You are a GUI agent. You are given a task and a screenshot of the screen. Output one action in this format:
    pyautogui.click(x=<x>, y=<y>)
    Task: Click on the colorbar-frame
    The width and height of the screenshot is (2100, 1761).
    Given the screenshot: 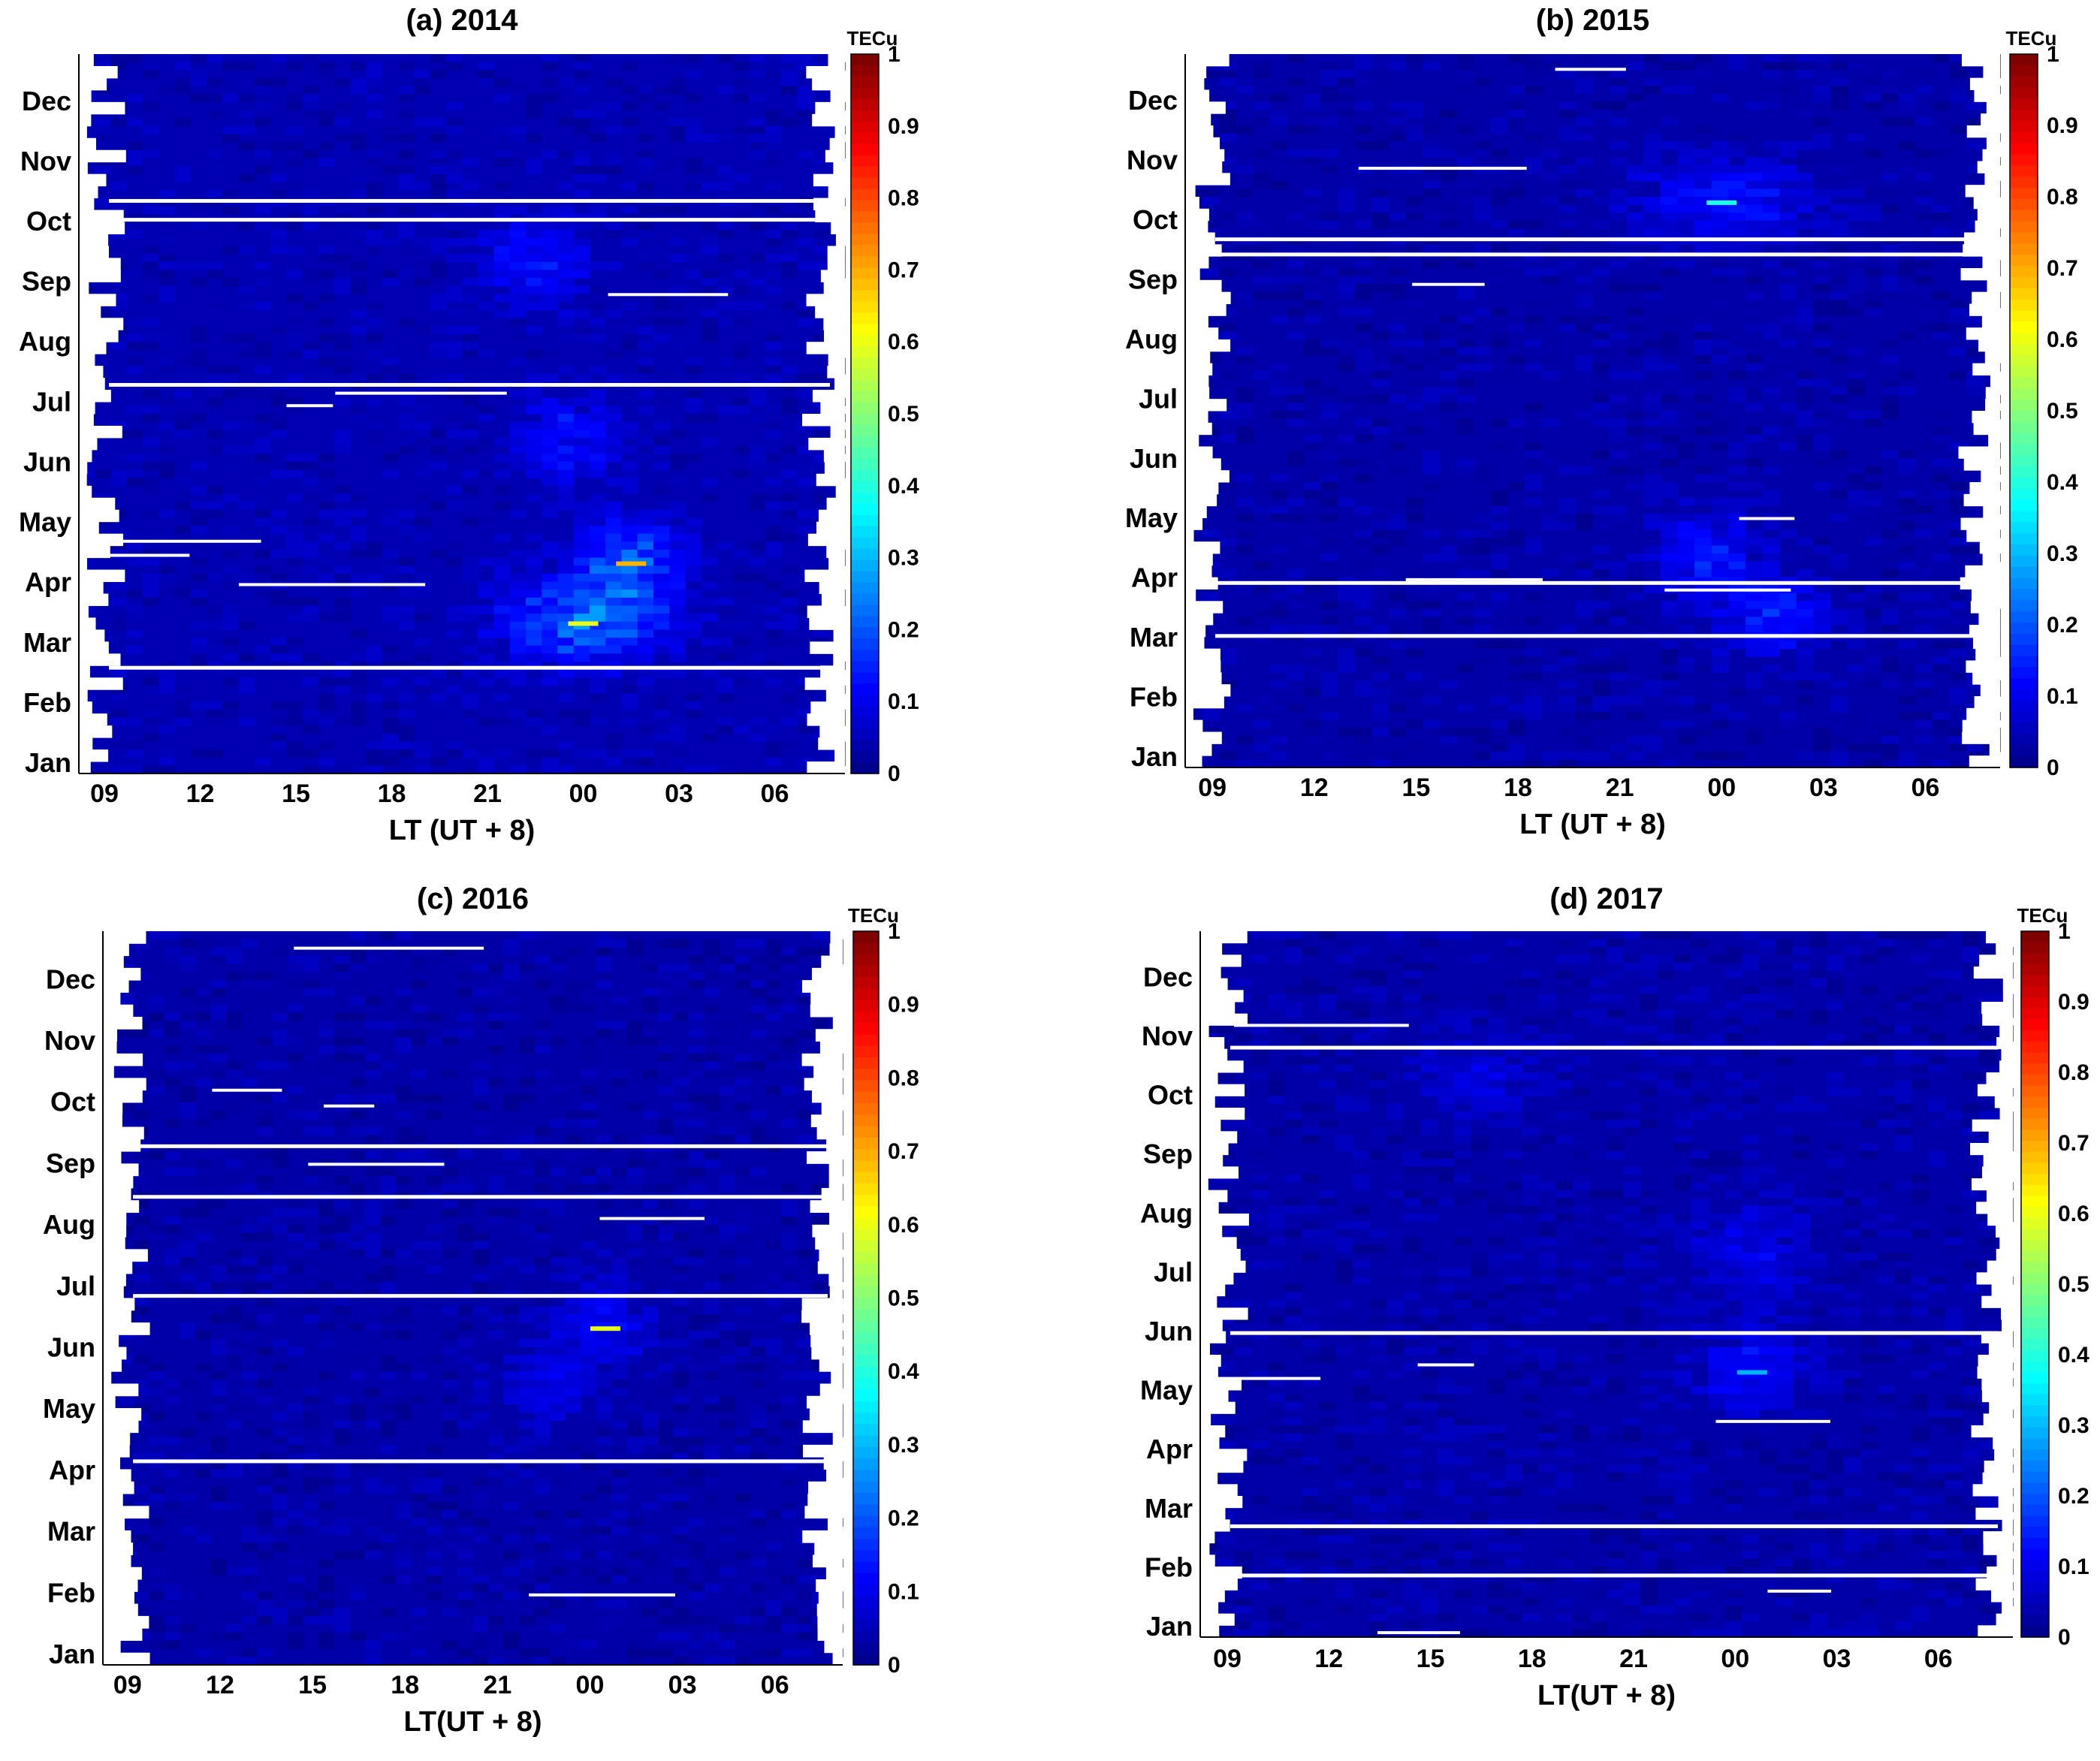 What is the action you would take?
    pyautogui.click(x=865, y=414)
    